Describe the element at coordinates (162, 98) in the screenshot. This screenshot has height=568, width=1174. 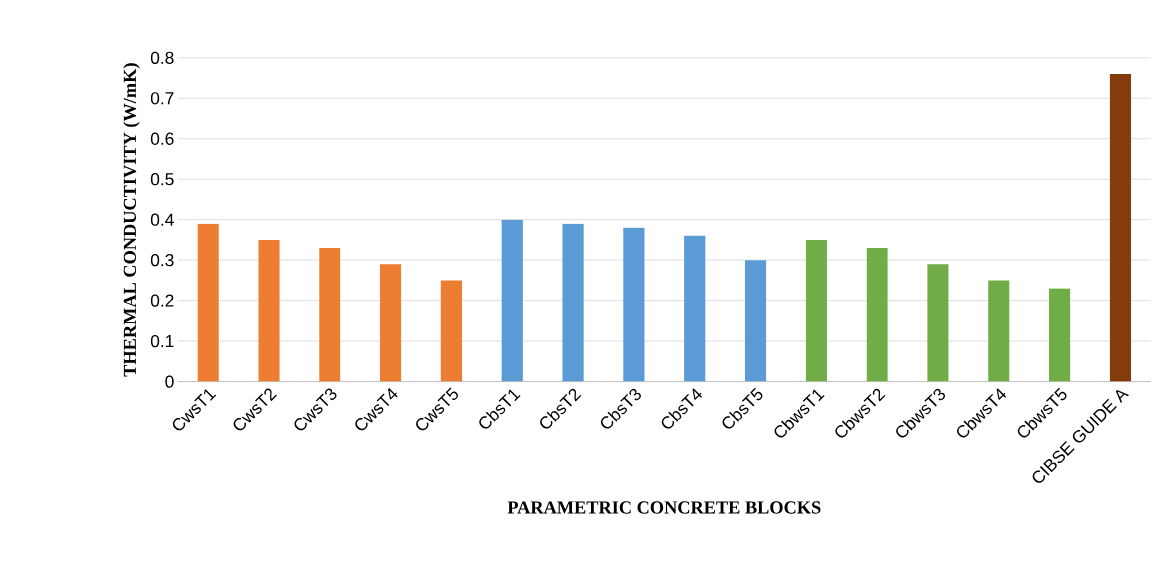
I see `y-tick-label: 0.7` at that location.